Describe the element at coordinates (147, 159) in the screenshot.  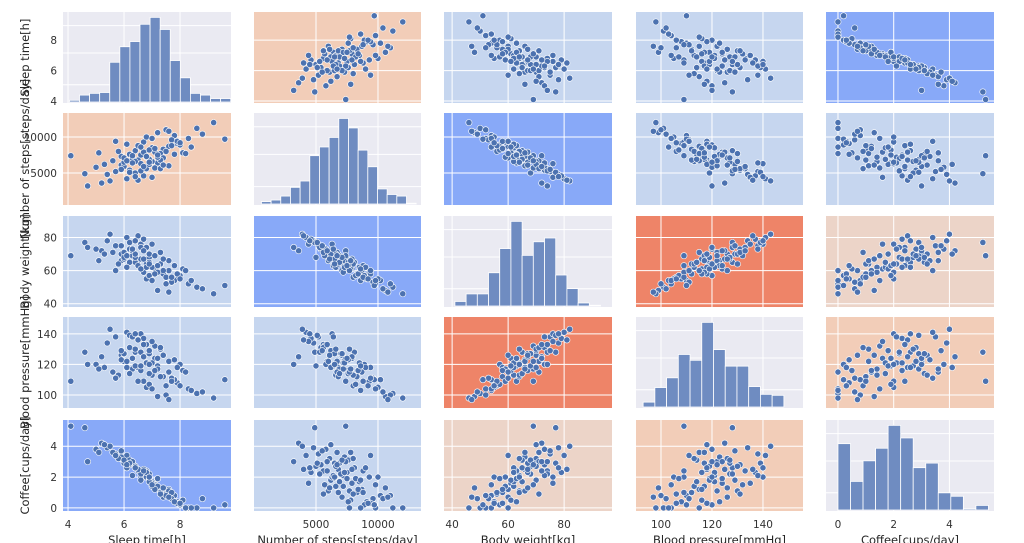
I see `panel-steps-vs-sleep` at that location.